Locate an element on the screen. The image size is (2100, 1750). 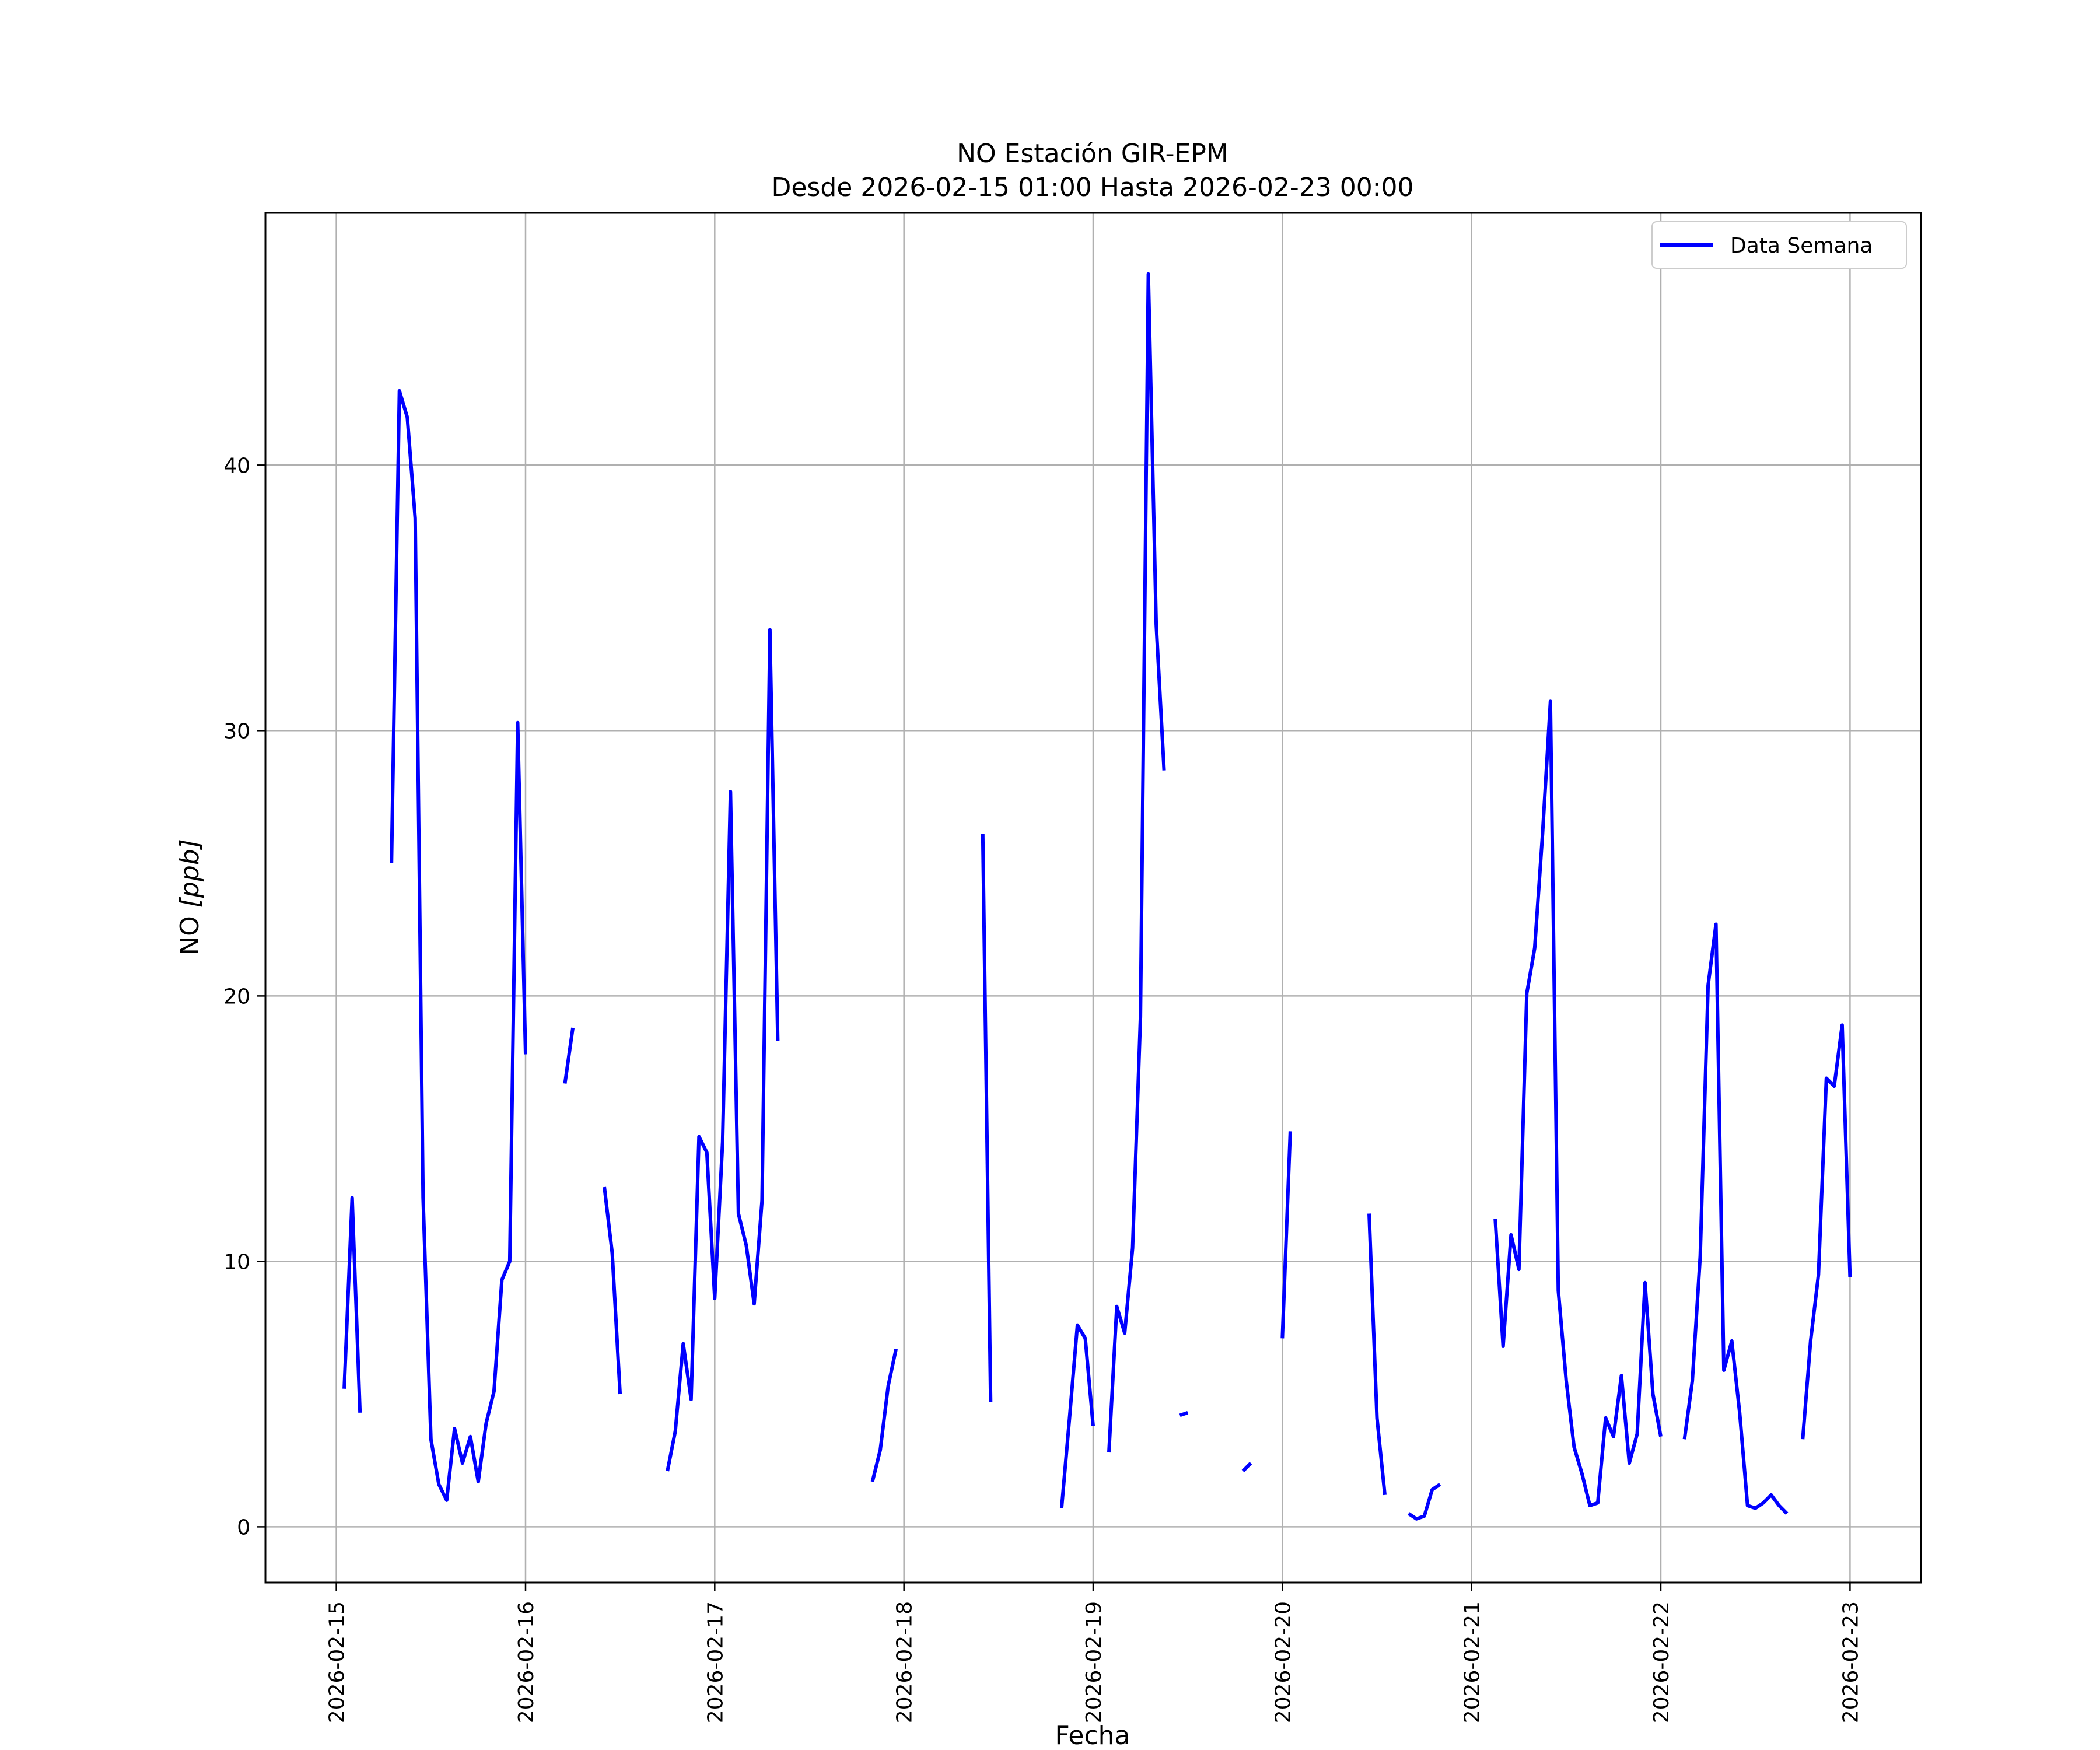
y-axis-label: NO [ppb] is located at coordinates (190, 897).